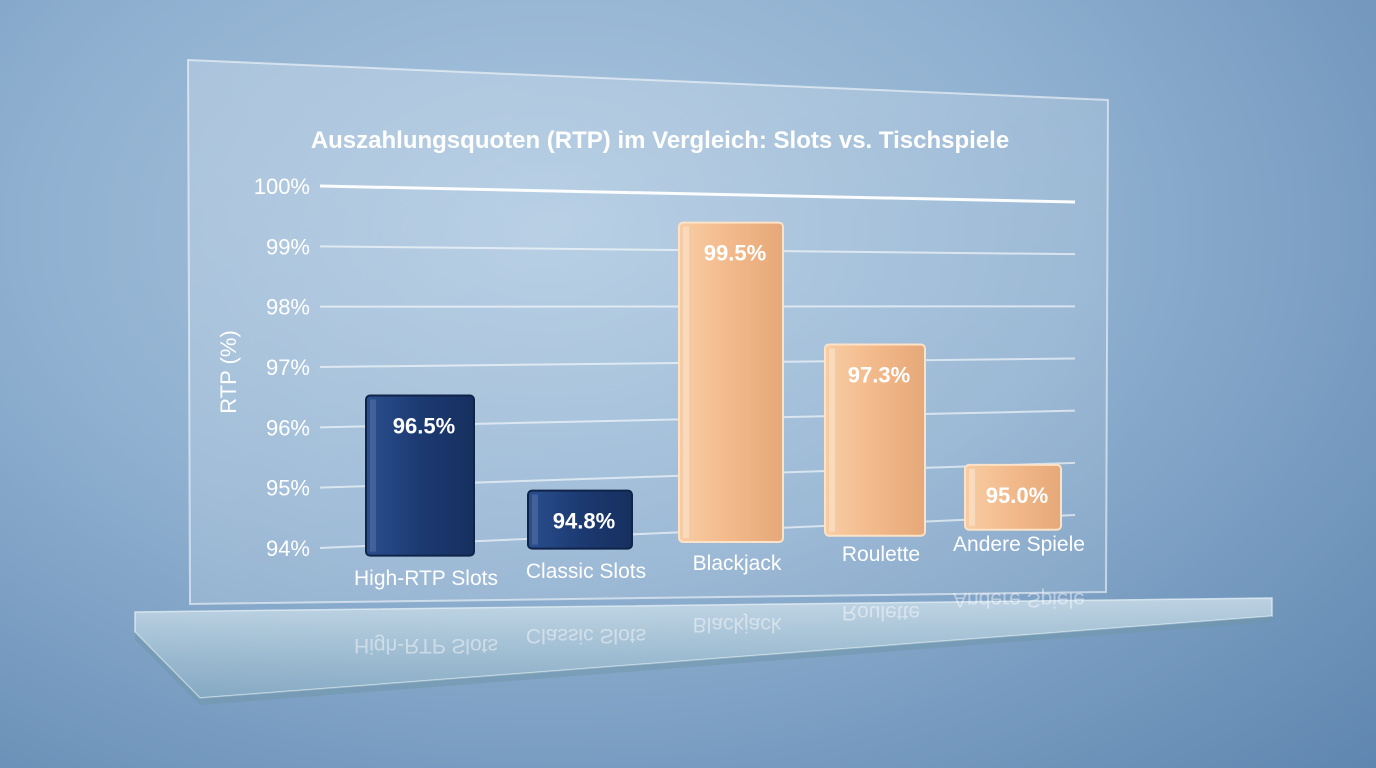  What do you see at coordinates (426, 645) in the screenshot?
I see `category-reflection: High-RTP Slots` at bounding box center [426, 645].